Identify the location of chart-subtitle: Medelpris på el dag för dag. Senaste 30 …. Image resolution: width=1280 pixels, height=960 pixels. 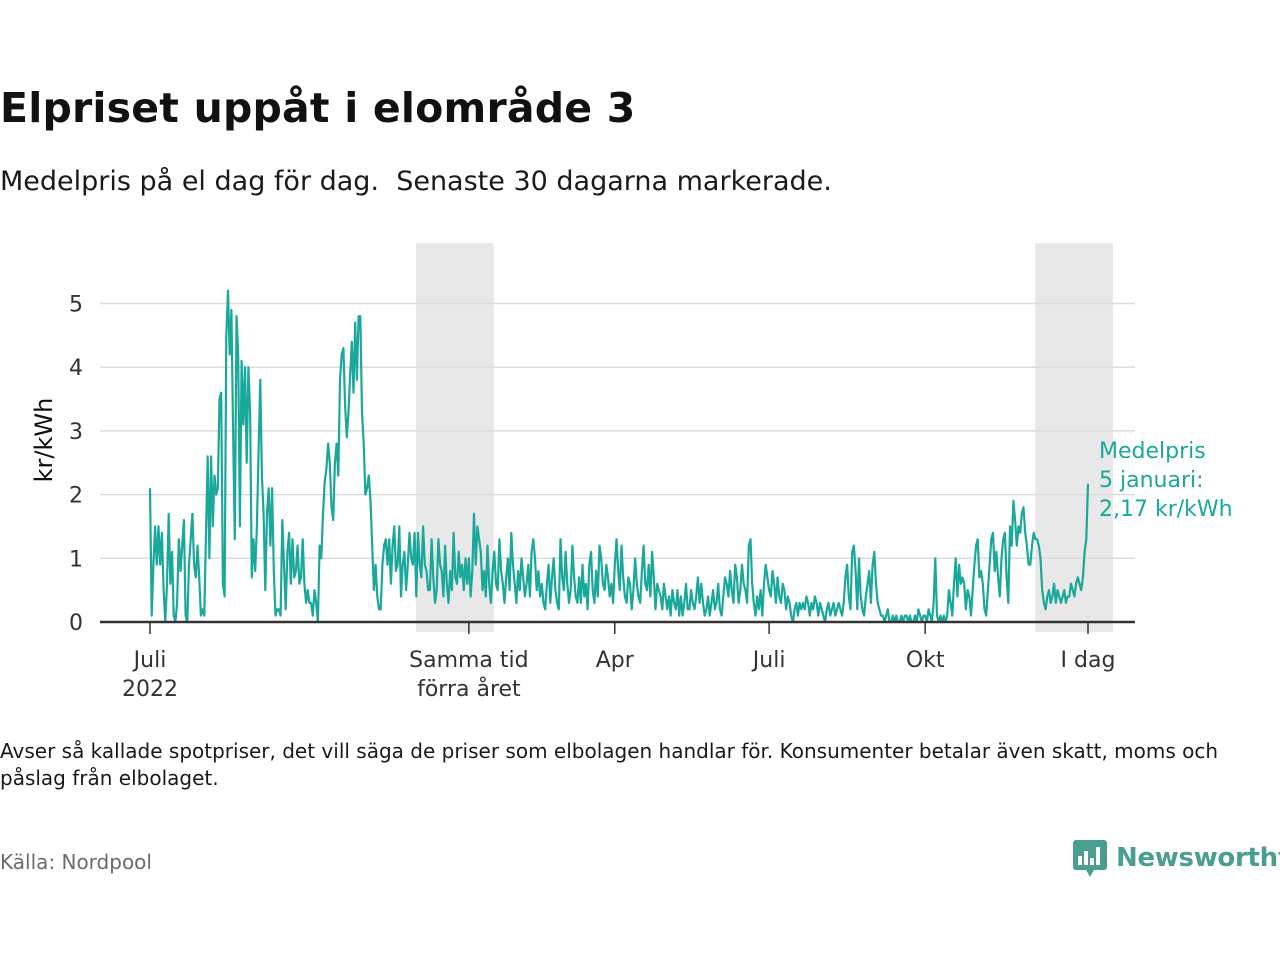
(416, 181).